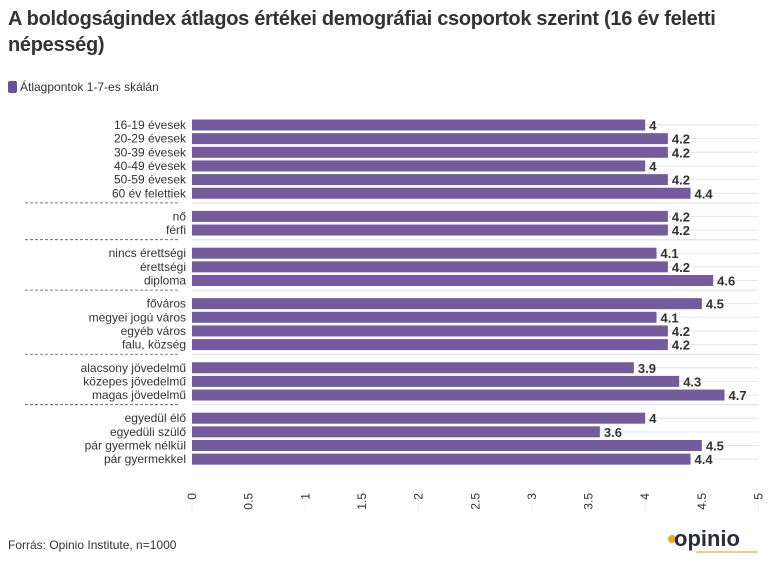  I want to click on category-label: egyedül élő, so click(156, 418).